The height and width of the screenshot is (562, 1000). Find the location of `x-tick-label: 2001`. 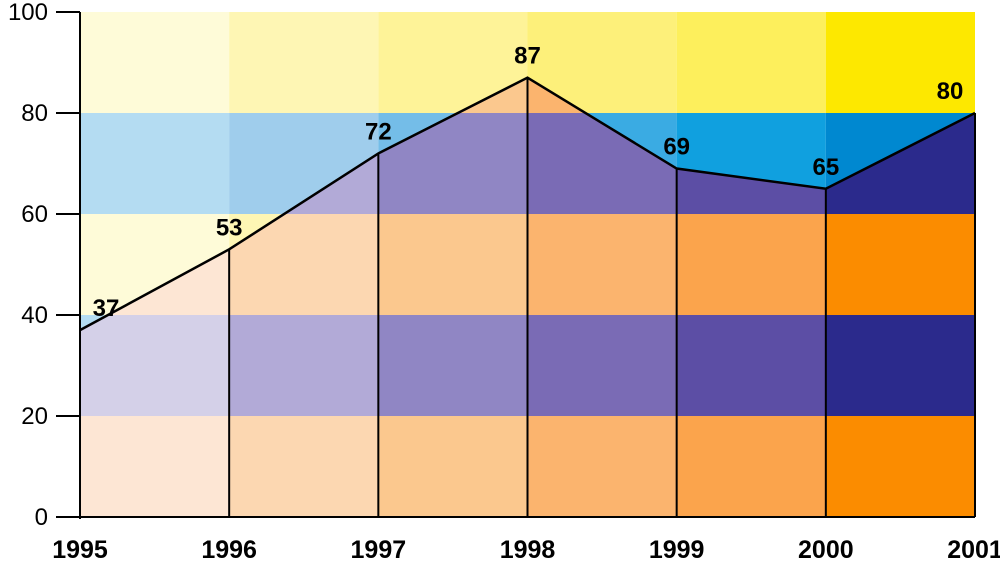

x-tick-label: 2001 is located at coordinates (973, 549).